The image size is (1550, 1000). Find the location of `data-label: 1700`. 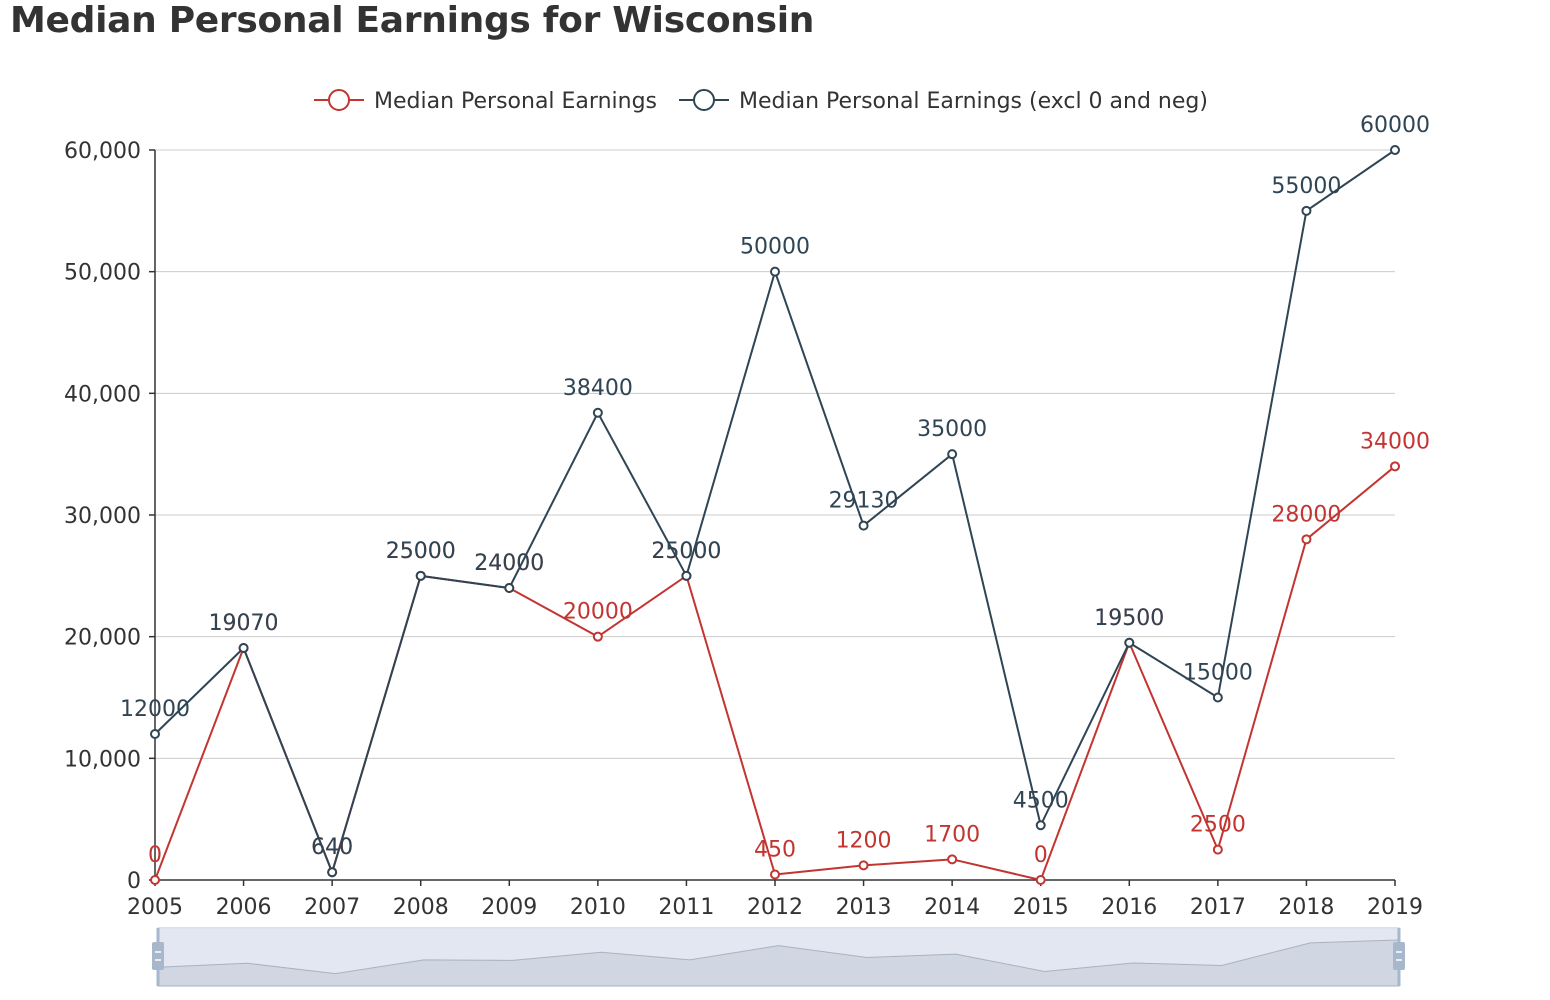

data-label: 1700 is located at coordinates (952, 834).